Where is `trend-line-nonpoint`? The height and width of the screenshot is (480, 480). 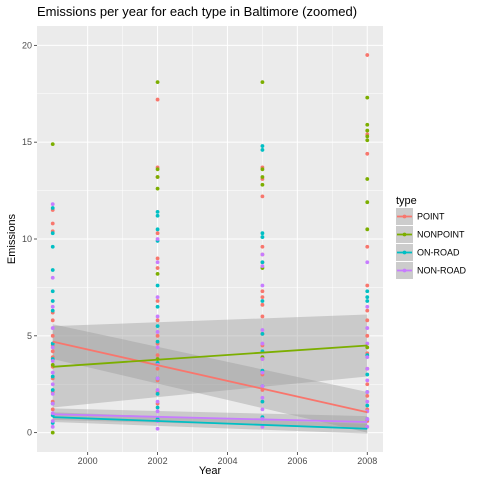 trend-line-nonpoint is located at coordinates (210, 356).